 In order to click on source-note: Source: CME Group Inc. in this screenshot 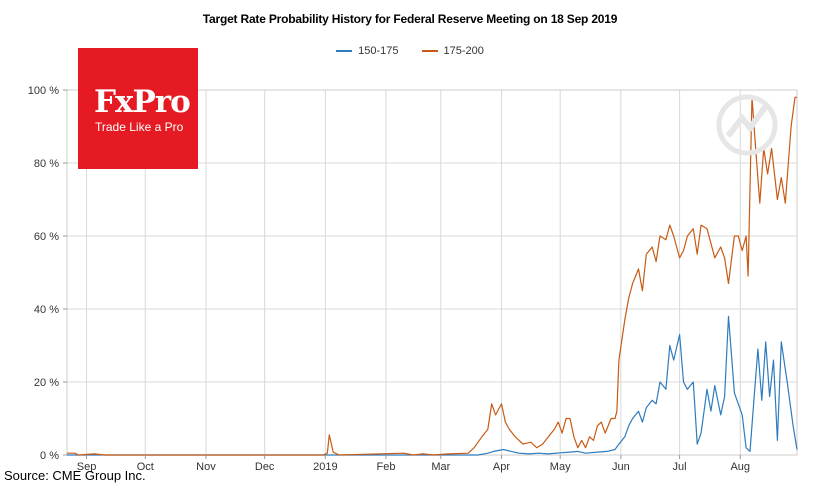, I will do `click(75, 475)`.